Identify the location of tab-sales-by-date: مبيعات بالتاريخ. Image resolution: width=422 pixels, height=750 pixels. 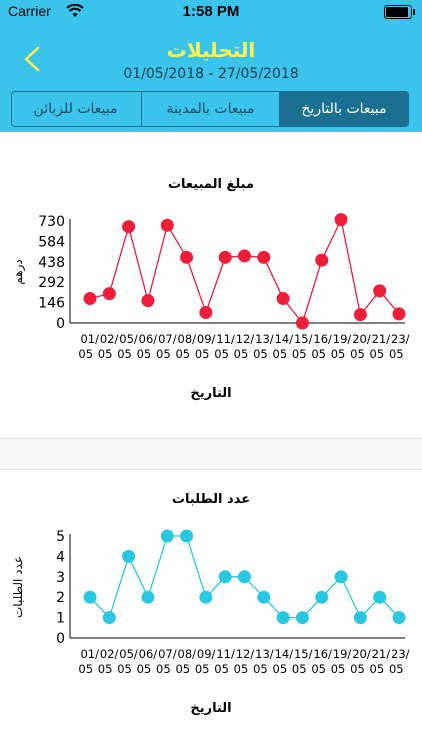
(344, 109).